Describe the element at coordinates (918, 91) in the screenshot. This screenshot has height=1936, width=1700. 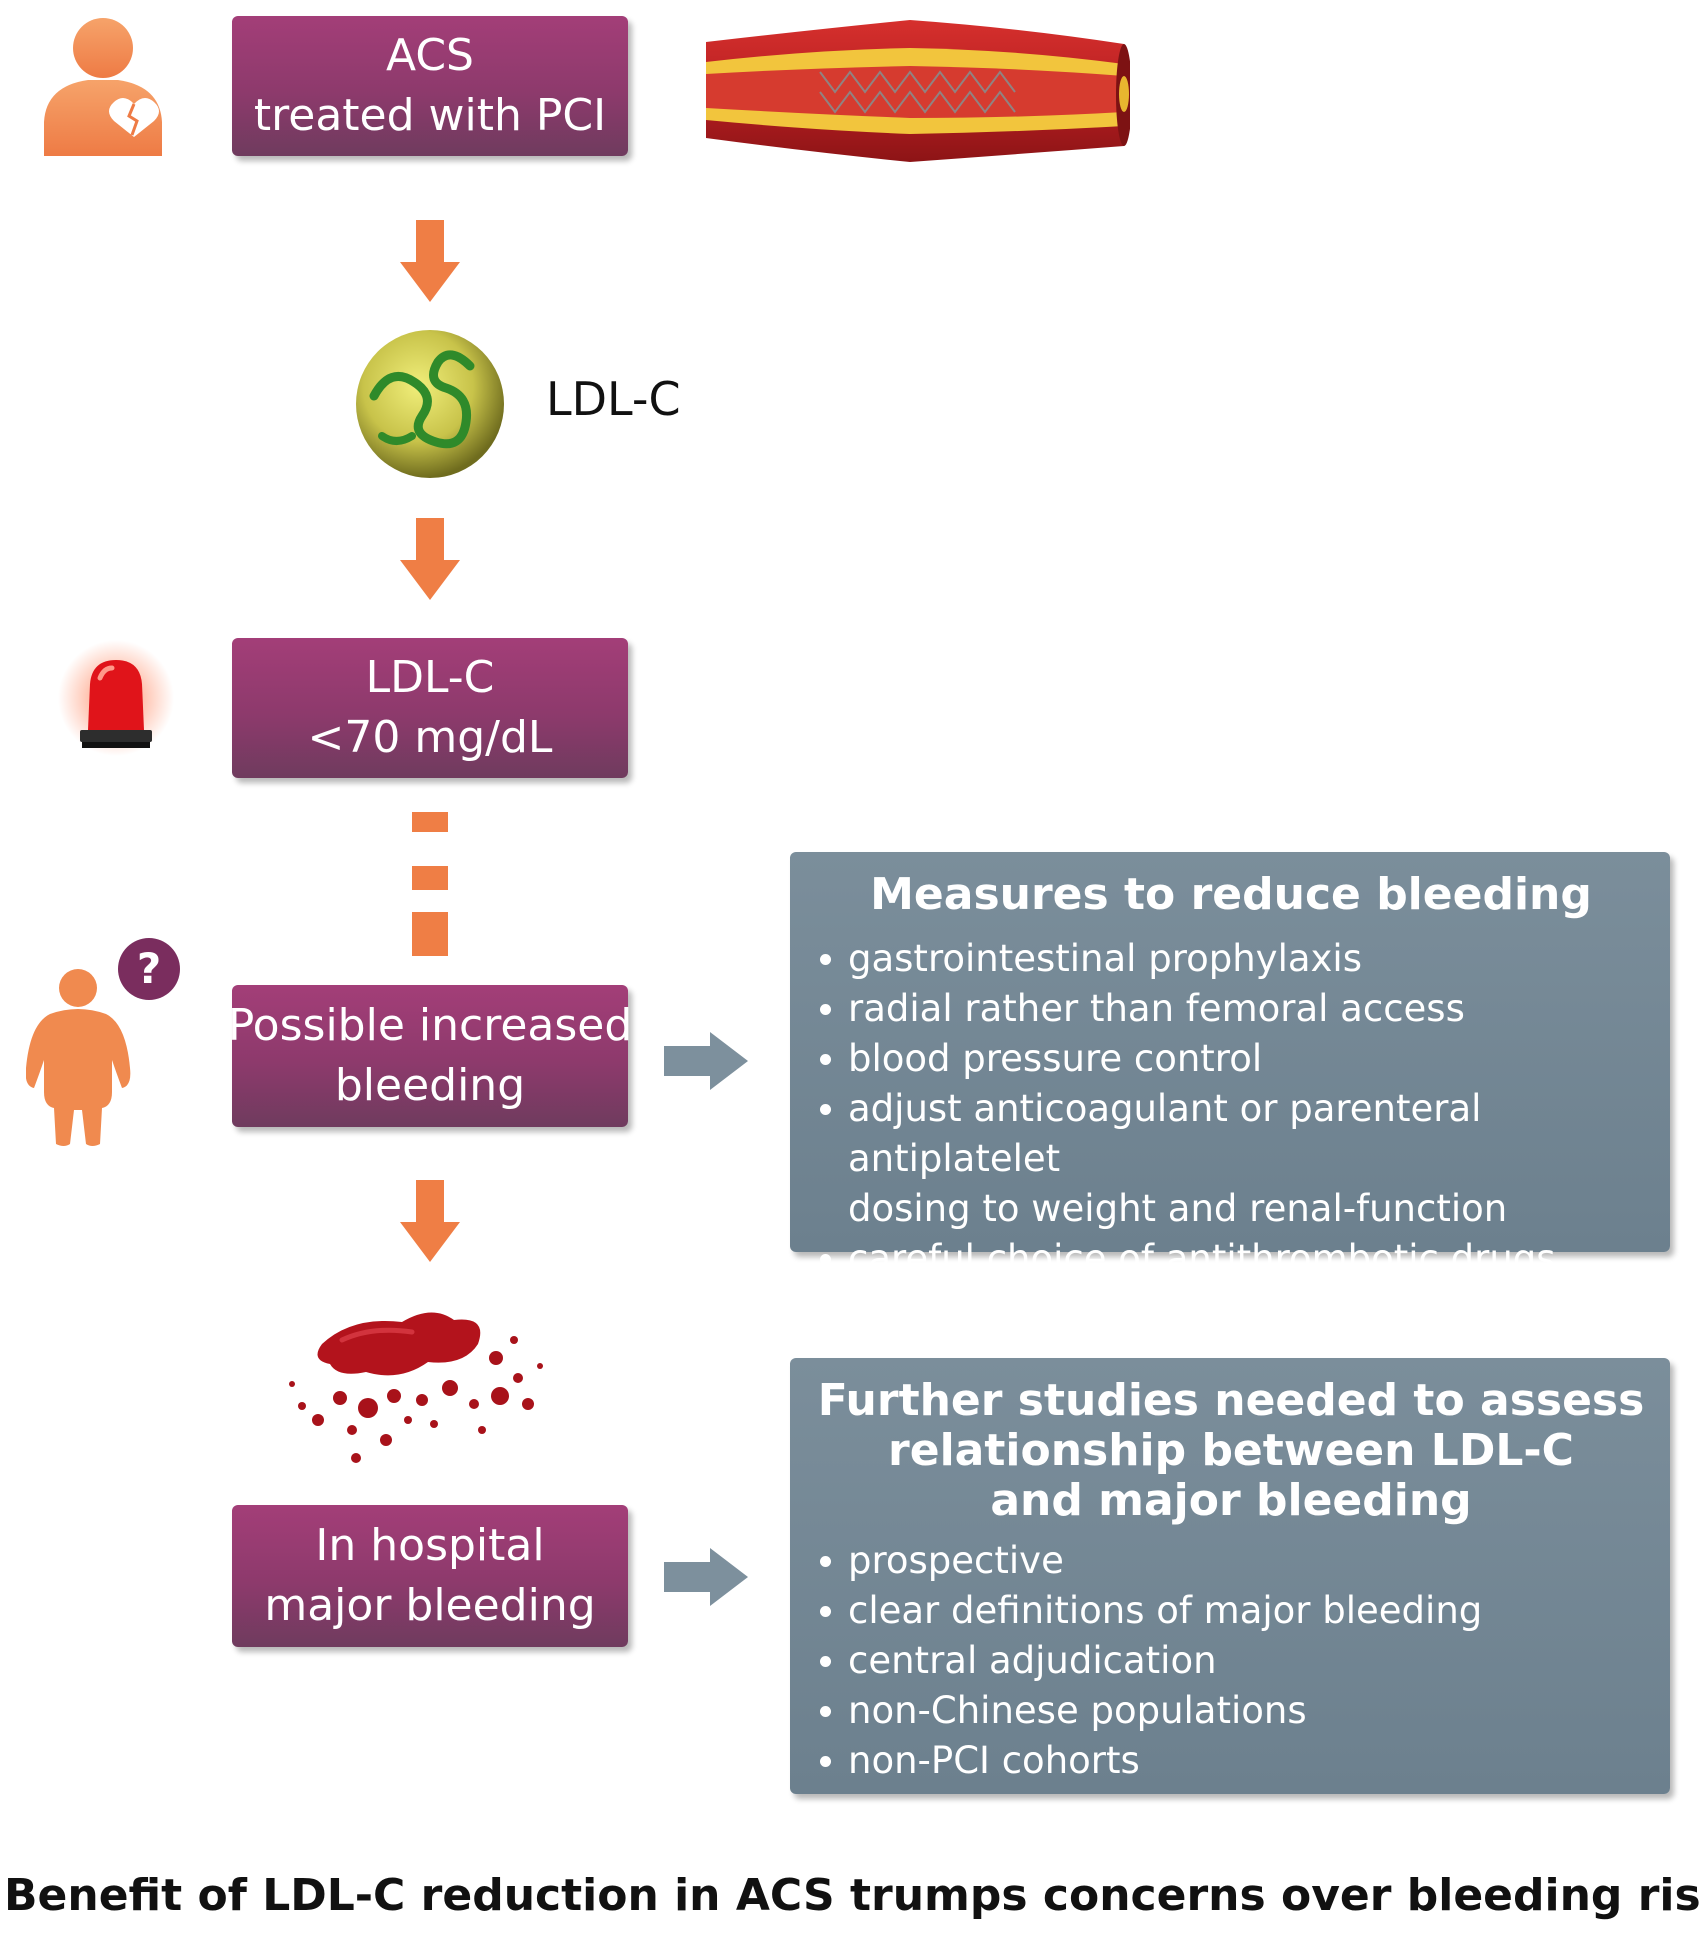
I see `artery-stent-illustration` at that location.